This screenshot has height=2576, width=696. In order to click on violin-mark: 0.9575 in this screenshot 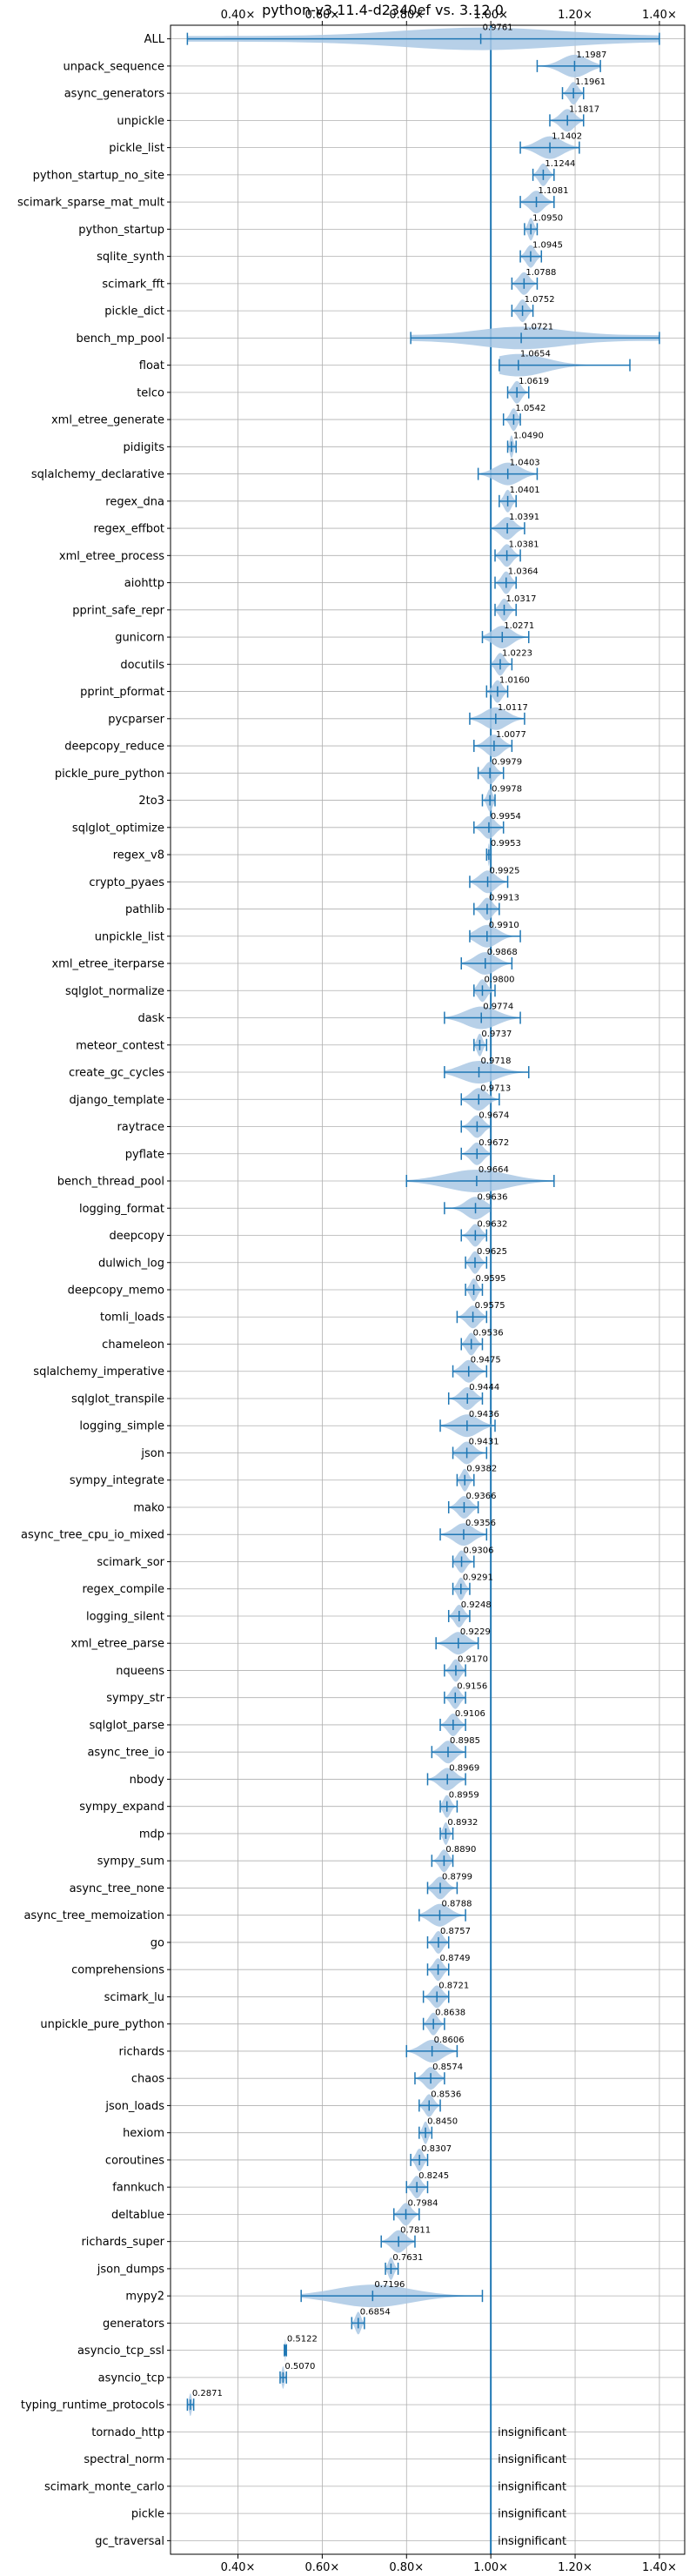, I will do `click(480, 1315)`.